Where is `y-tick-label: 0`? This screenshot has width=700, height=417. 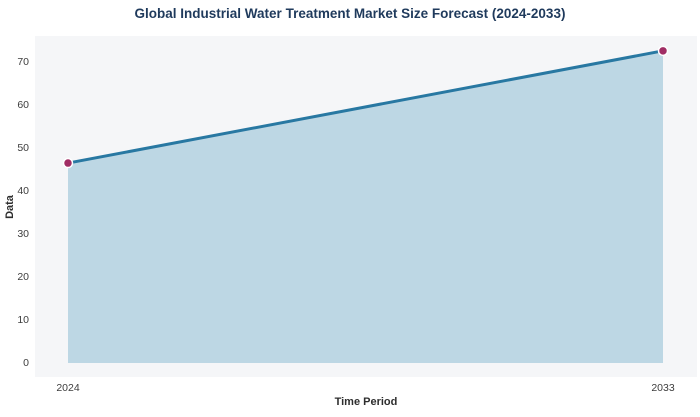
y-tick-label: 0 is located at coordinates (26, 363).